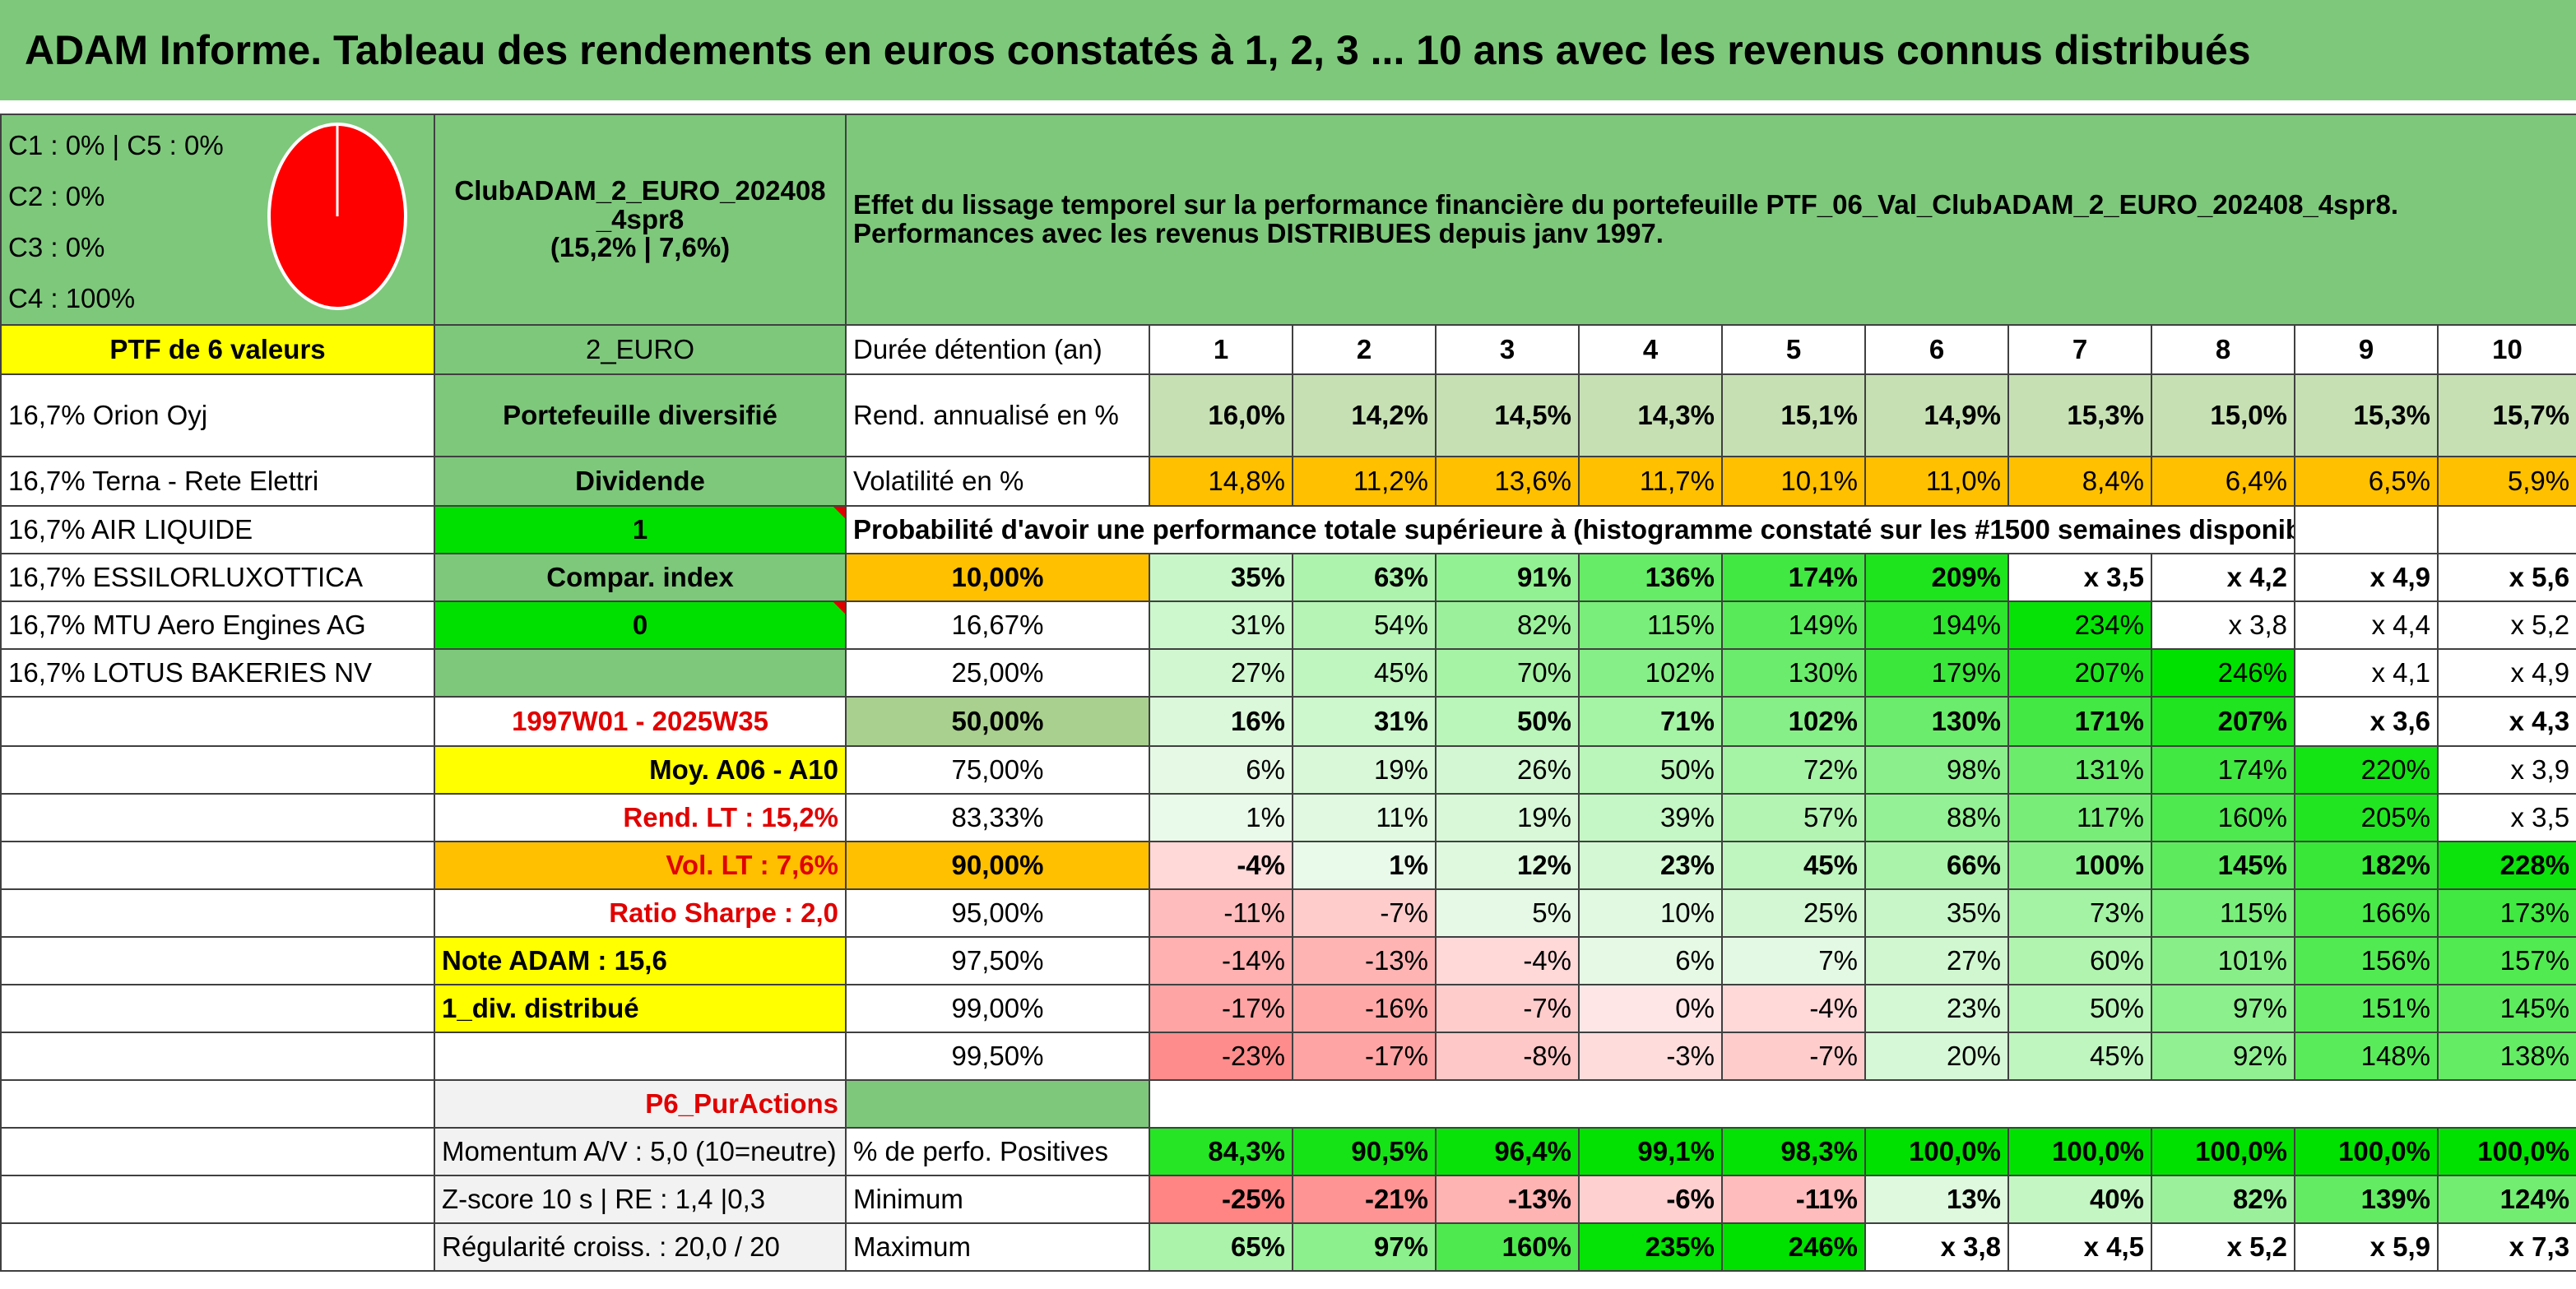 Image resolution: width=2576 pixels, height=1289 pixels. What do you see at coordinates (1221, 817) in the screenshot?
I see `probability-value: 1%` at bounding box center [1221, 817].